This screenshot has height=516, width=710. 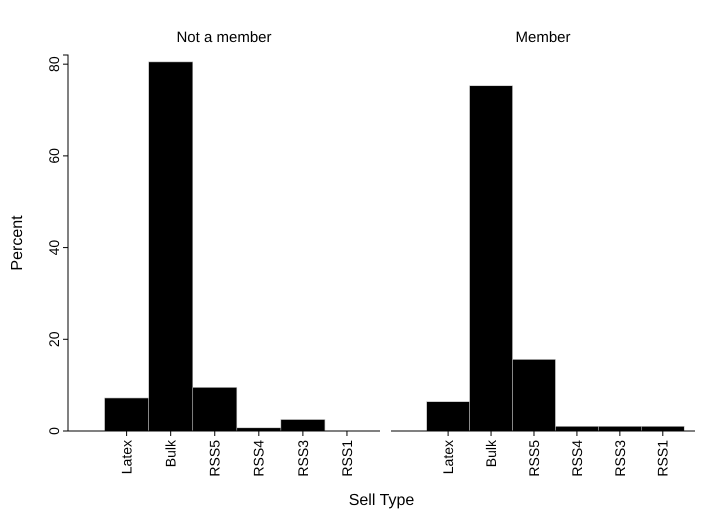 I want to click on y-tick-label: 40, so click(x=54, y=248).